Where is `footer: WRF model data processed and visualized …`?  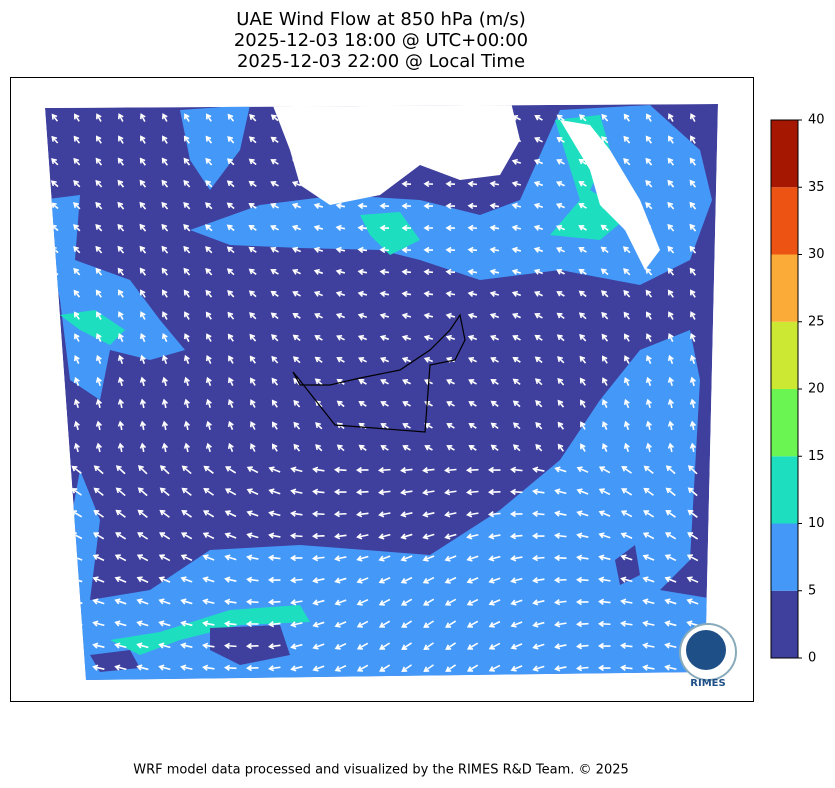 footer: WRF model data processed and visualized … is located at coordinates (381, 770).